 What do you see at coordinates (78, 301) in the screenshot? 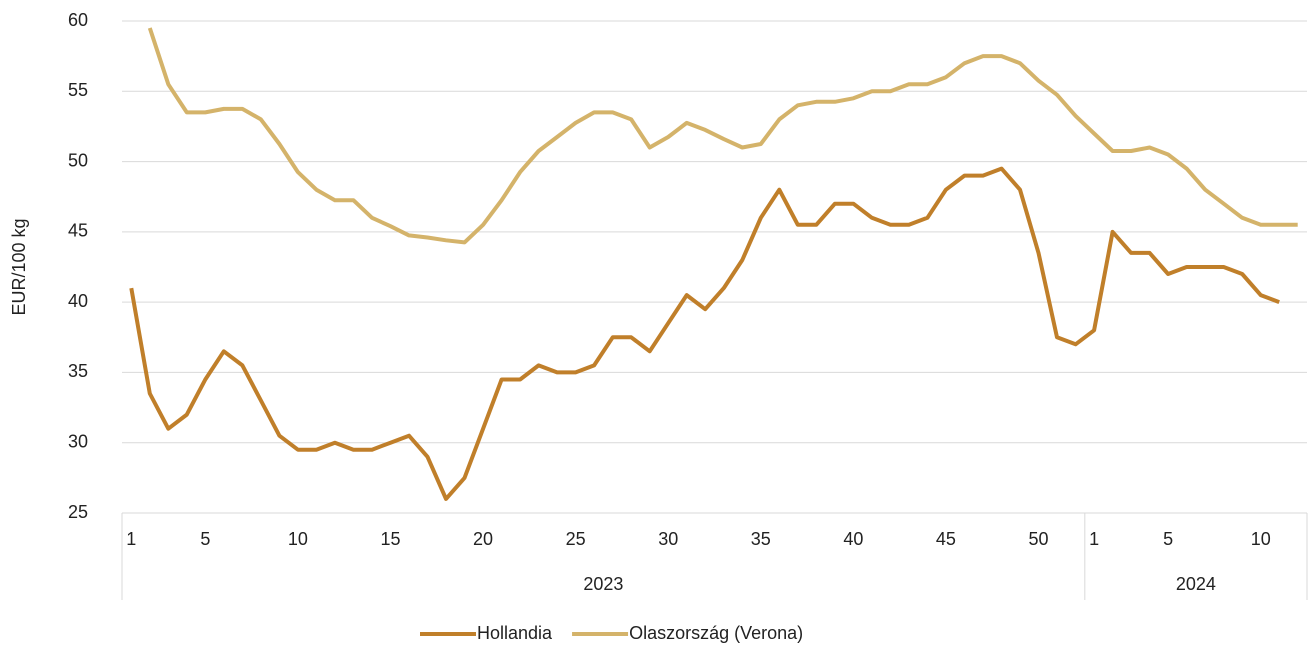
I see `y-tick-label: 40` at bounding box center [78, 301].